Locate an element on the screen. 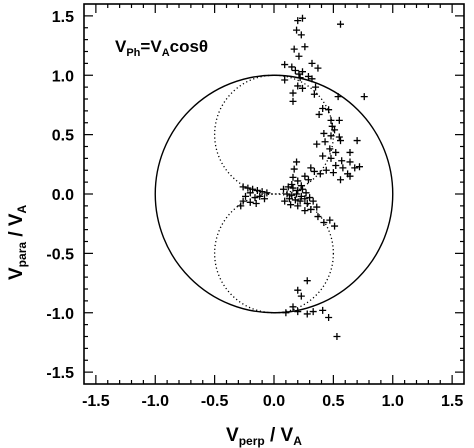 The width and height of the screenshot is (474, 448). y-tick-label: -1.0 is located at coordinates (60, 314).